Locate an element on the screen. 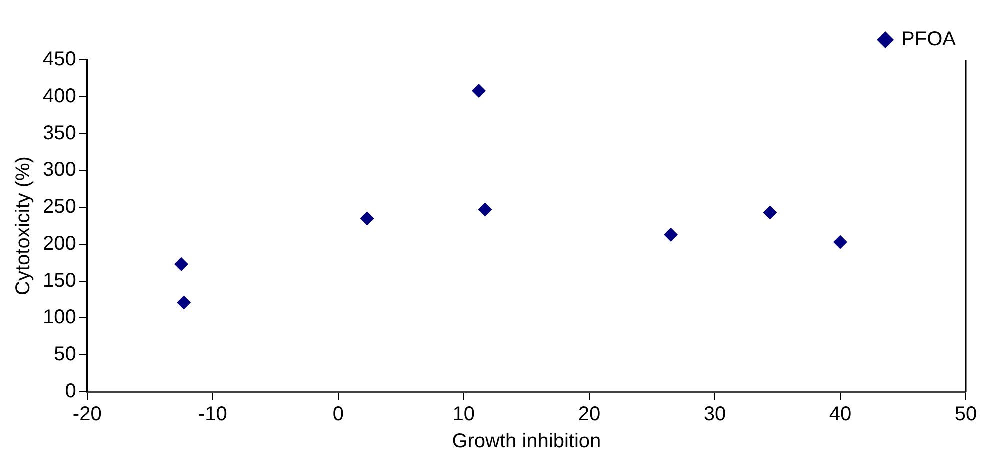  x-tick-label: 30 is located at coordinates (715, 415).